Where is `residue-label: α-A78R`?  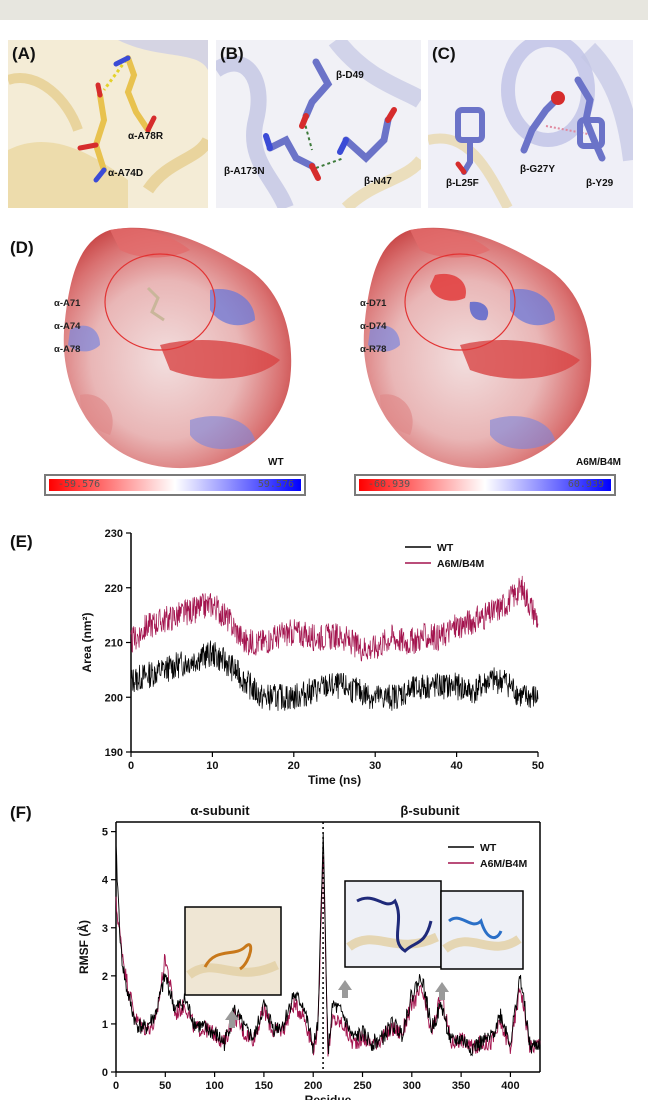 residue-label: α-A78R is located at coordinates (146, 136).